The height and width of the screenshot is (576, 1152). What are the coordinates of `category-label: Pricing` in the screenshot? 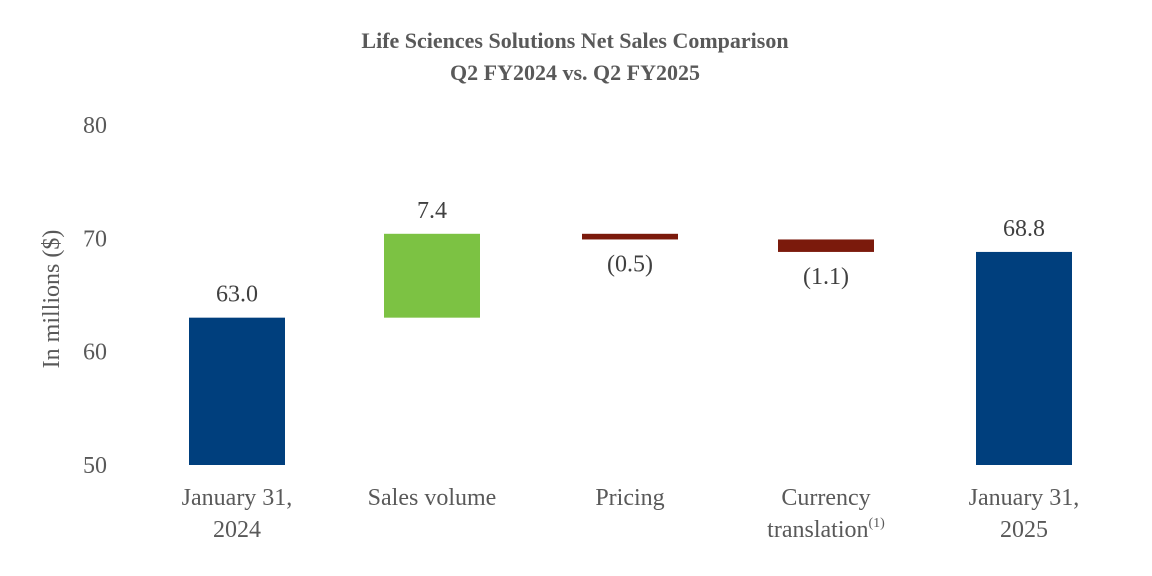 It's located at (629, 498).